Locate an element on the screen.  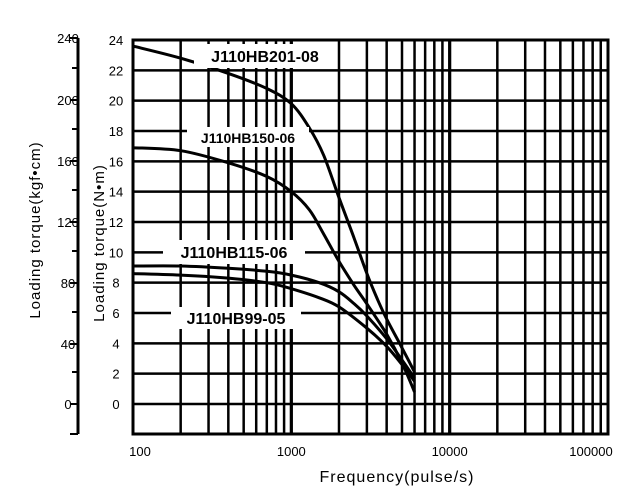
x-axis-label: Frequency(pulse/s) is located at coordinates (397, 477).